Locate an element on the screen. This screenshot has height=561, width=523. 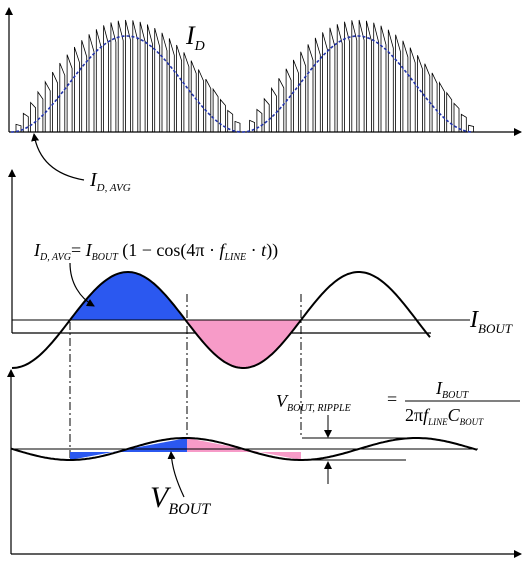
i-davg-pointer is located at coordinates (58, 157).